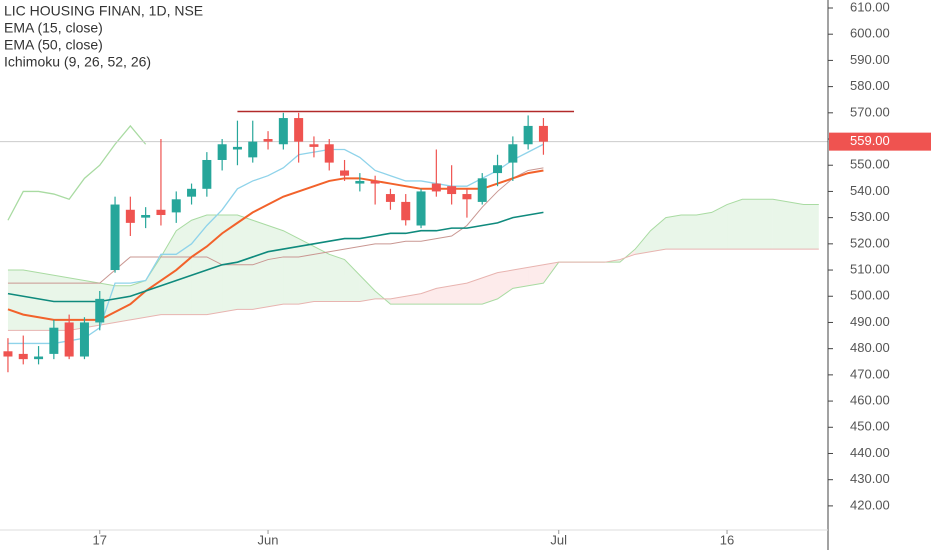 The image size is (932, 550). What do you see at coordinates (870, 111) in the screenshot?
I see `y-tick-label: 570.00` at bounding box center [870, 111].